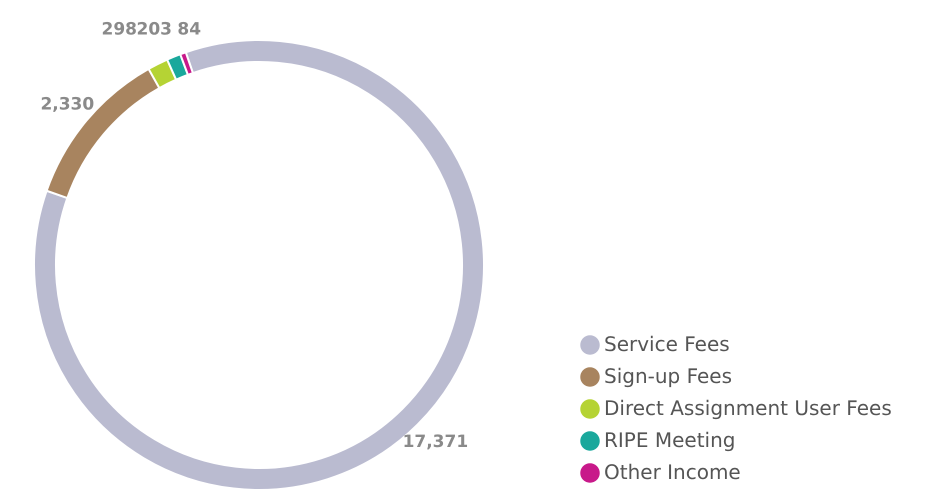  What do you see at coordinates (154, 30) in the screenshot?
I see `data-label: 203` at bounding box center [154, 30].